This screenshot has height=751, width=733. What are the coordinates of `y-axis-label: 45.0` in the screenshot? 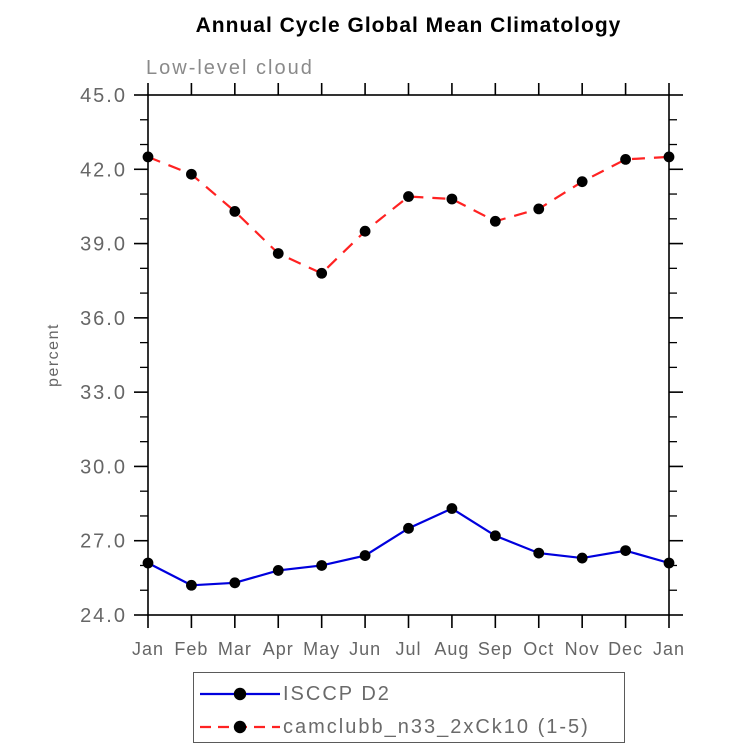 It's located at (103, 96).